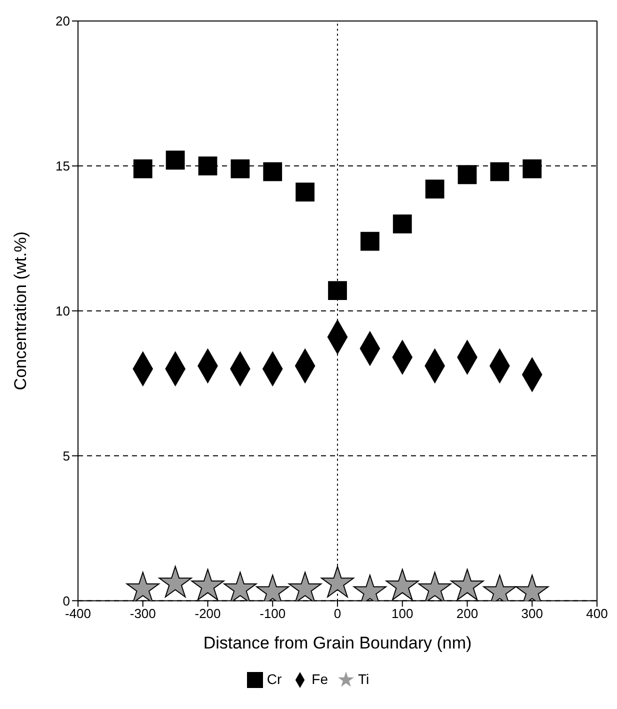  What do you see at coordinates (78, 613) in the screenshot?
I see `x-tick-label: -400` at bounding box center [78, 613].